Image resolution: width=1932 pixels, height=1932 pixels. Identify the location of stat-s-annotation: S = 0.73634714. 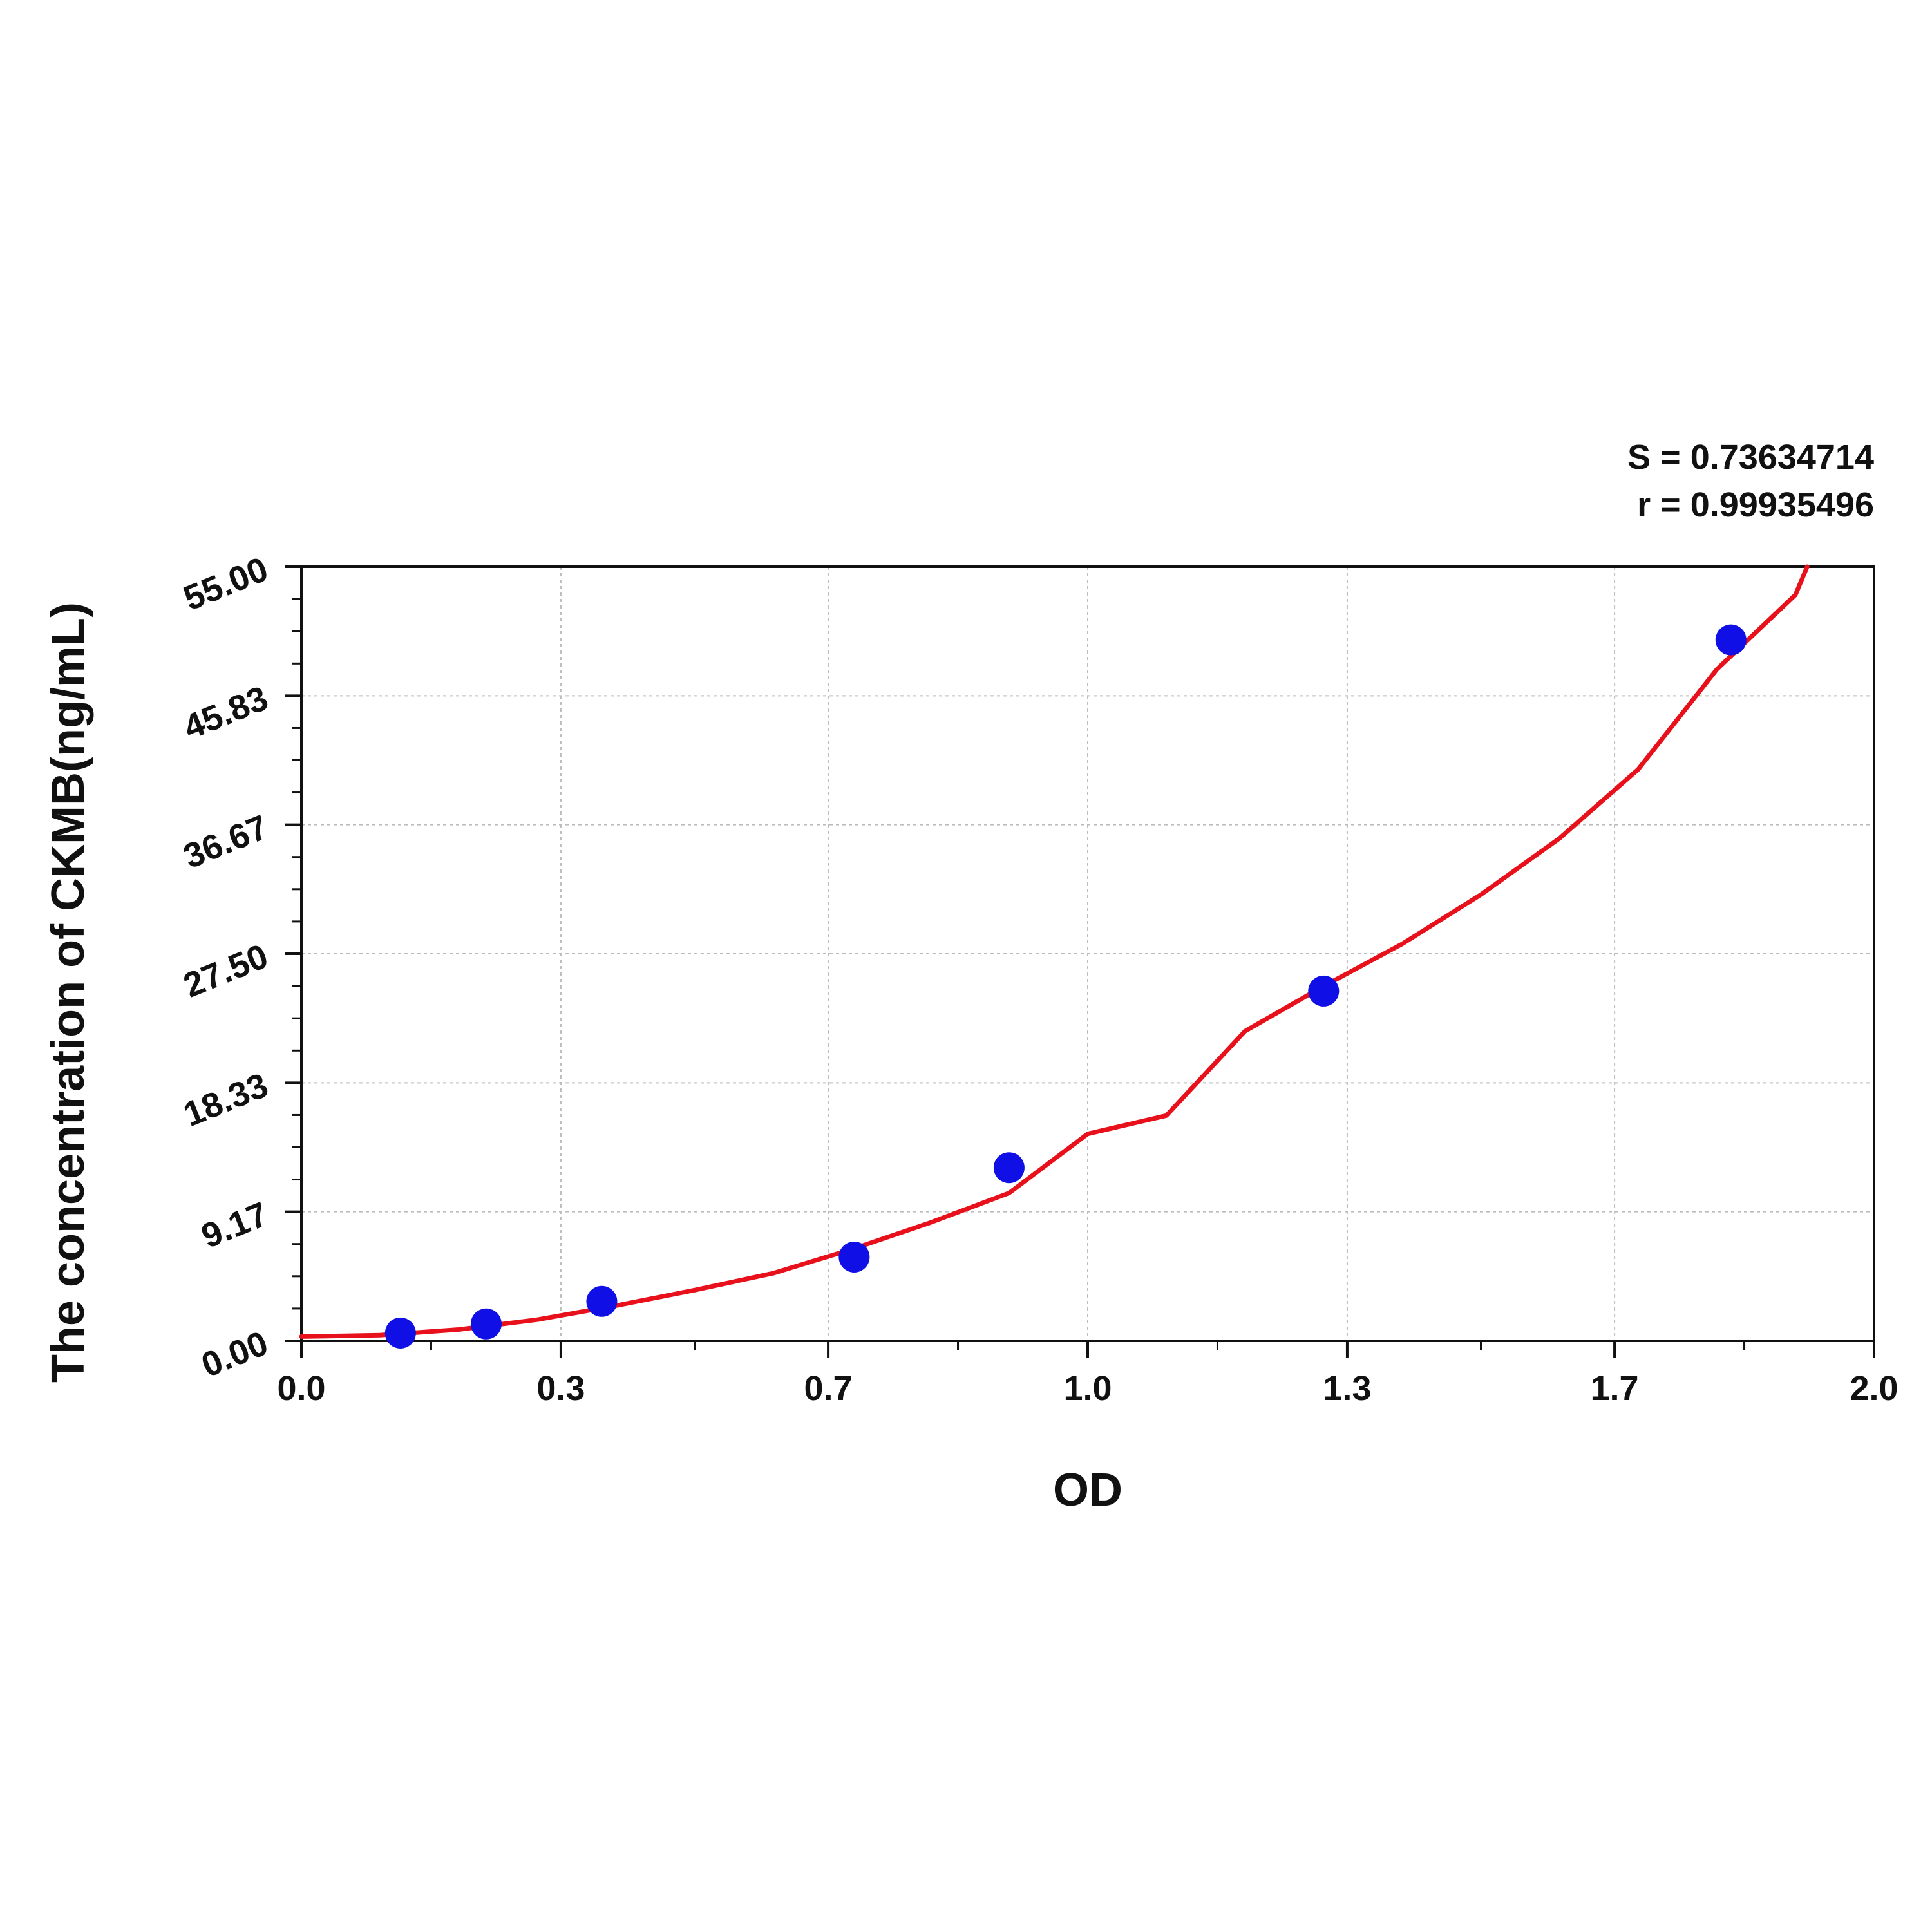
(1750, 458).